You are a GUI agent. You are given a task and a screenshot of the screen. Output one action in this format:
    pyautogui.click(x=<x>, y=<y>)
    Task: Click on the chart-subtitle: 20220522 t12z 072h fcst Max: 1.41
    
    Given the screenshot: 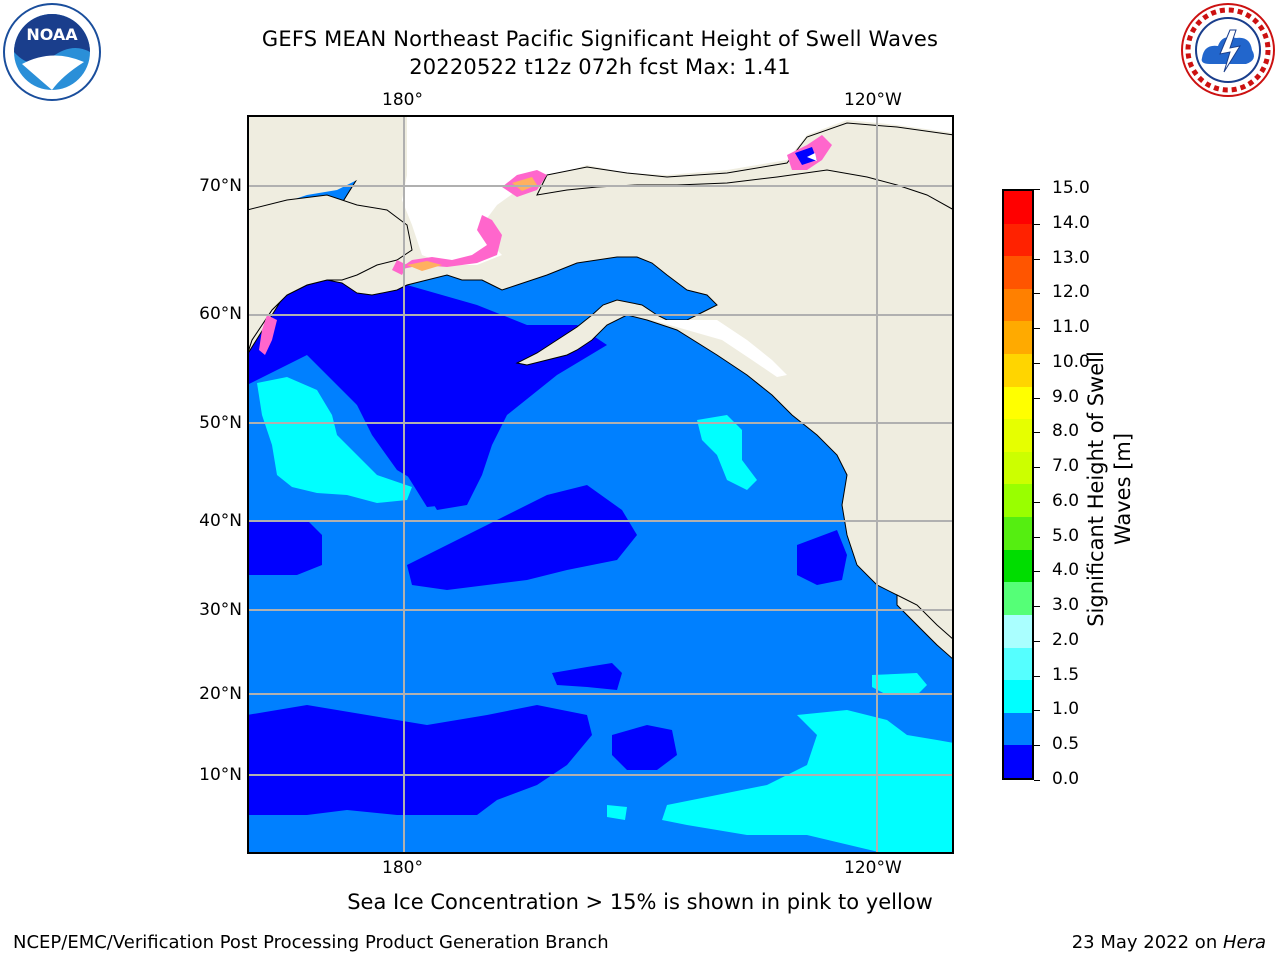 What is the action you would take?
    pyautogui.click(x=600, y=67)
    